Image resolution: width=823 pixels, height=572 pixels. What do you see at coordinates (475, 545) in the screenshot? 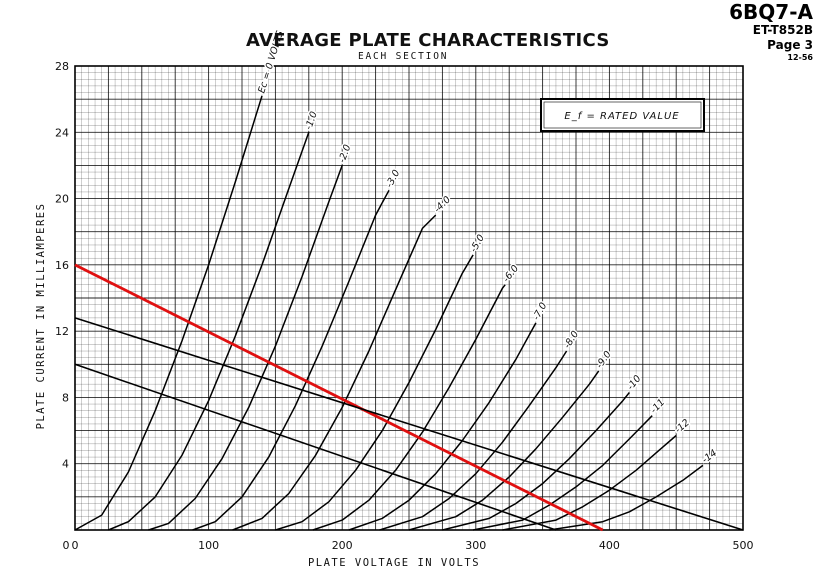
I see `x-tick-label: 300` at bounding box center [475, 545].